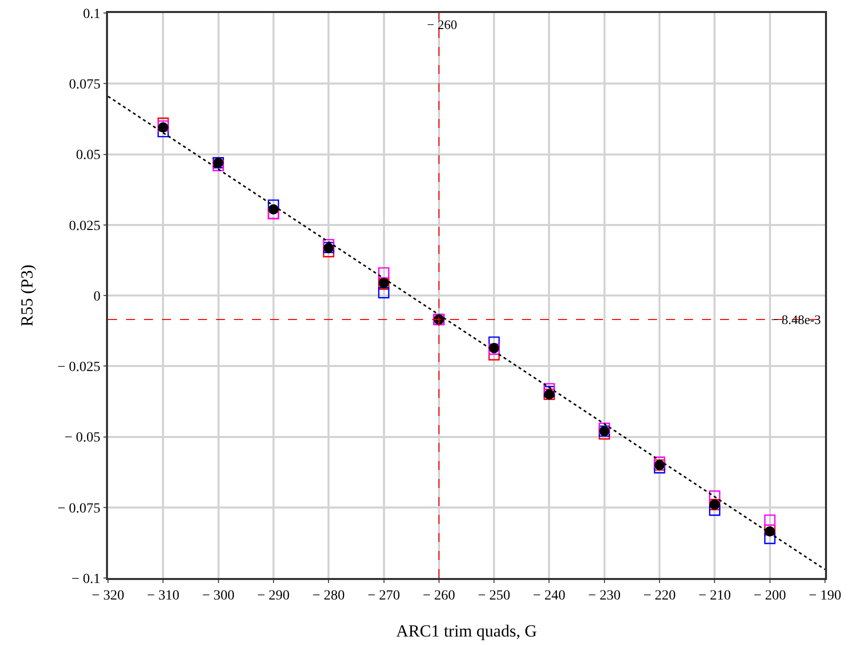  I want to click on y-tick-label: − 0.1, so click(86, 579).